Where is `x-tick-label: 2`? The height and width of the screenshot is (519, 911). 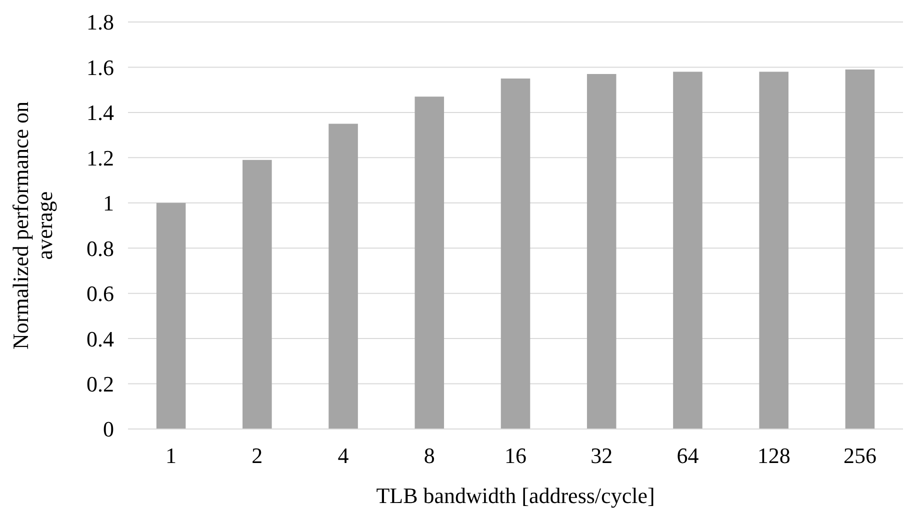
x-tick-label: 2 is located at coordinates (257, 455).